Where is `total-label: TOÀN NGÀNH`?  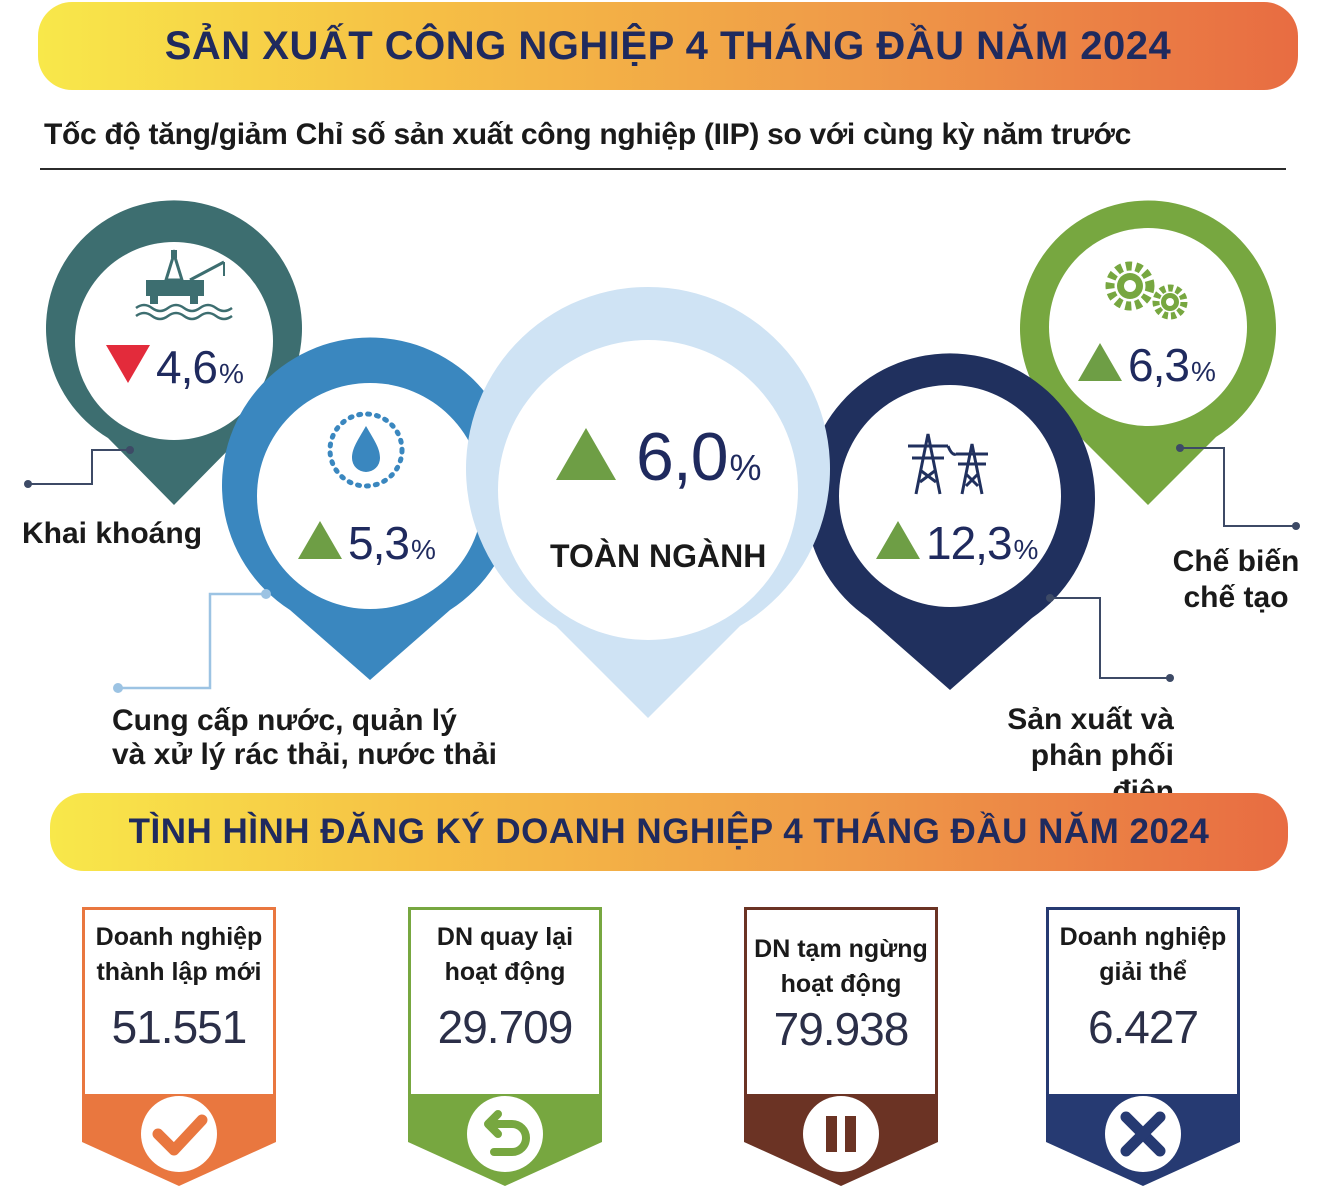 total-label: TOÀN NGÀNH is located at coordinates (658, 556).